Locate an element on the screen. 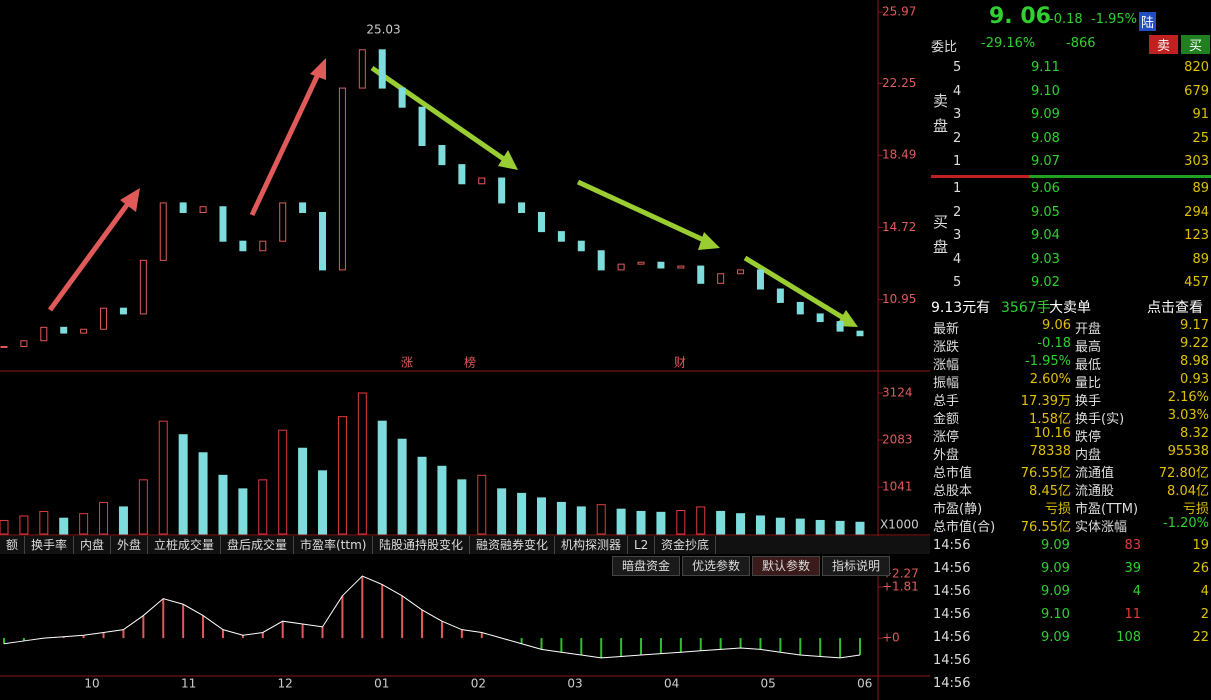  button: 暗盘资金 is located at coordinates (646, 566).